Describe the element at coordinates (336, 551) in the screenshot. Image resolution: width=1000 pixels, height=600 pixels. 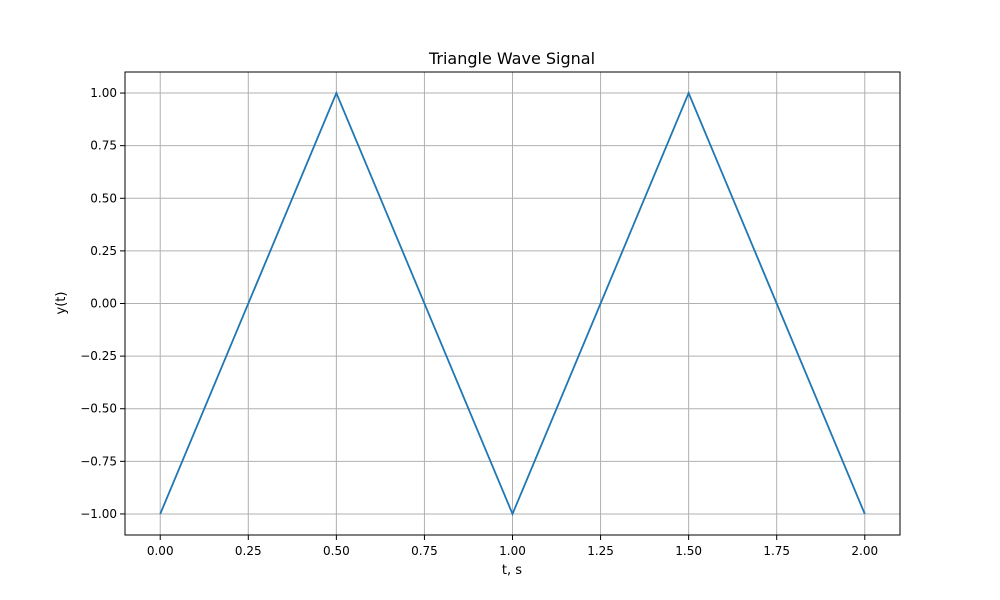
I see `x-tick-label: 0.50` at that location.